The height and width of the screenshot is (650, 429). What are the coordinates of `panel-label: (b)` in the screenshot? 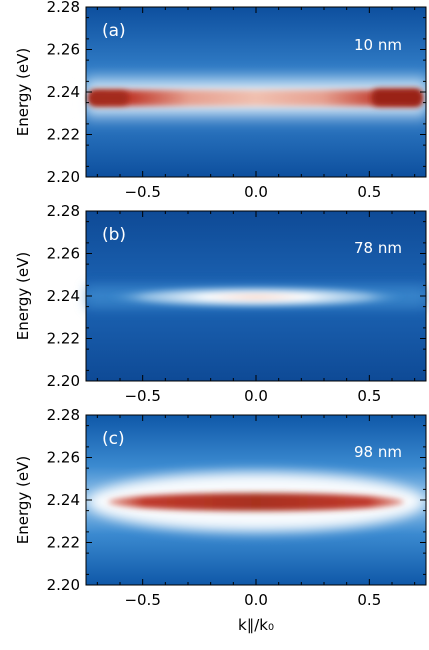 It's located at (114, 235).